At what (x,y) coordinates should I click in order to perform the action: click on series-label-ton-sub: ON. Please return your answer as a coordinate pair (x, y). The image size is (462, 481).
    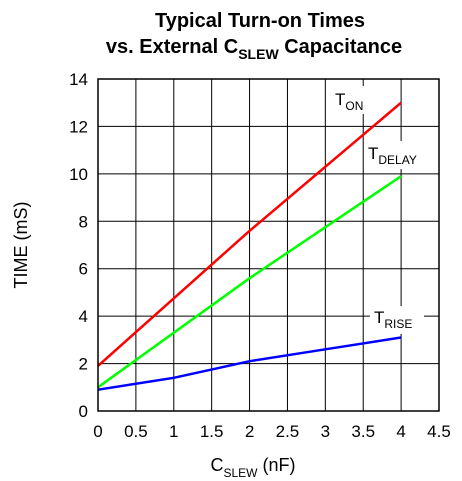
    Looking at the image, I should click on (354, 106).